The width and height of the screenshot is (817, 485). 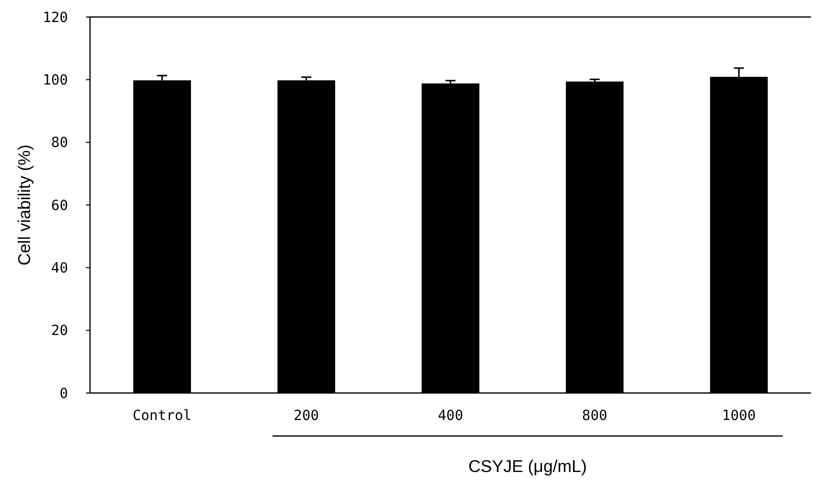 I want to click on y-tick-label: 0, so click(x=64, y=394).